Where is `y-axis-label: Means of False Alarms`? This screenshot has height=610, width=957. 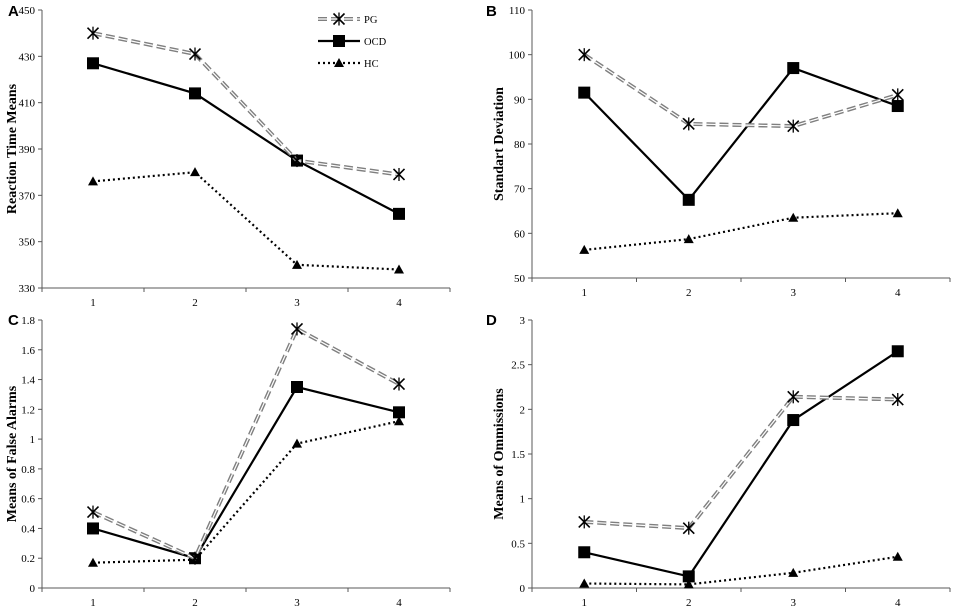
y-axis-label: Means of False Alarms is located at coordinates (12, 453).